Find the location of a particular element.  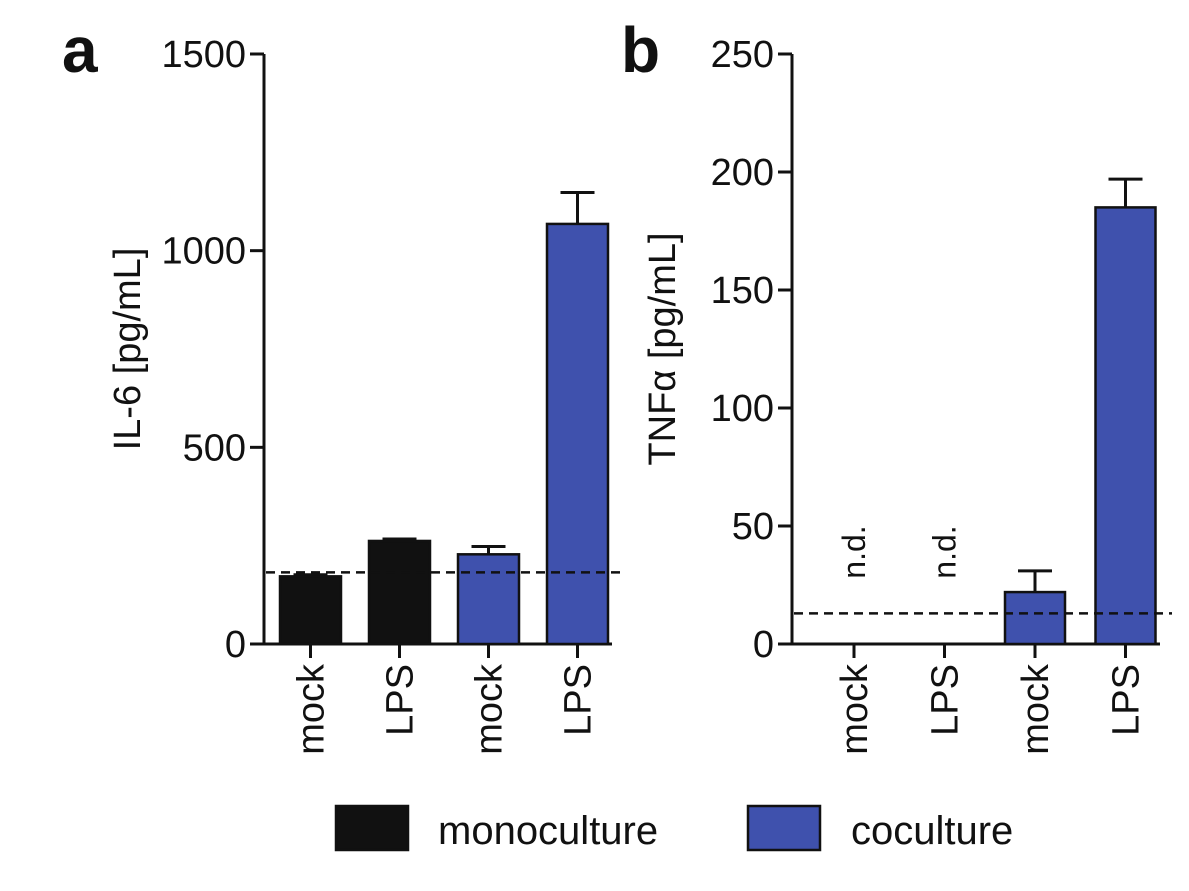

panel-letter: b is located at coordinates (640, 50).